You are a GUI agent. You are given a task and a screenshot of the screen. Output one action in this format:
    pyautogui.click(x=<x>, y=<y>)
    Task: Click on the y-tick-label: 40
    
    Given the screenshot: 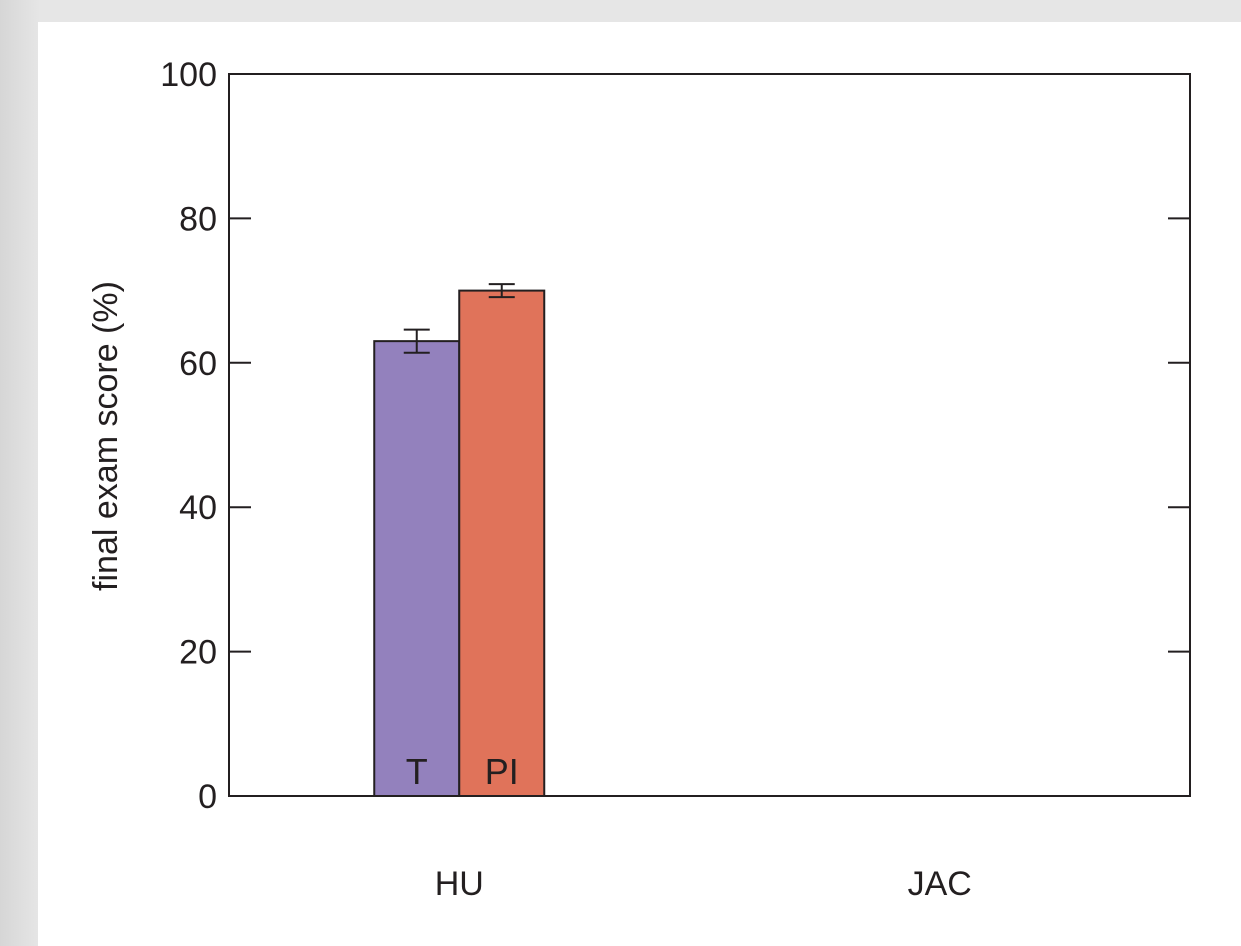 What is the action you would take?
    pyautogui.click(x=198, y=508)
    